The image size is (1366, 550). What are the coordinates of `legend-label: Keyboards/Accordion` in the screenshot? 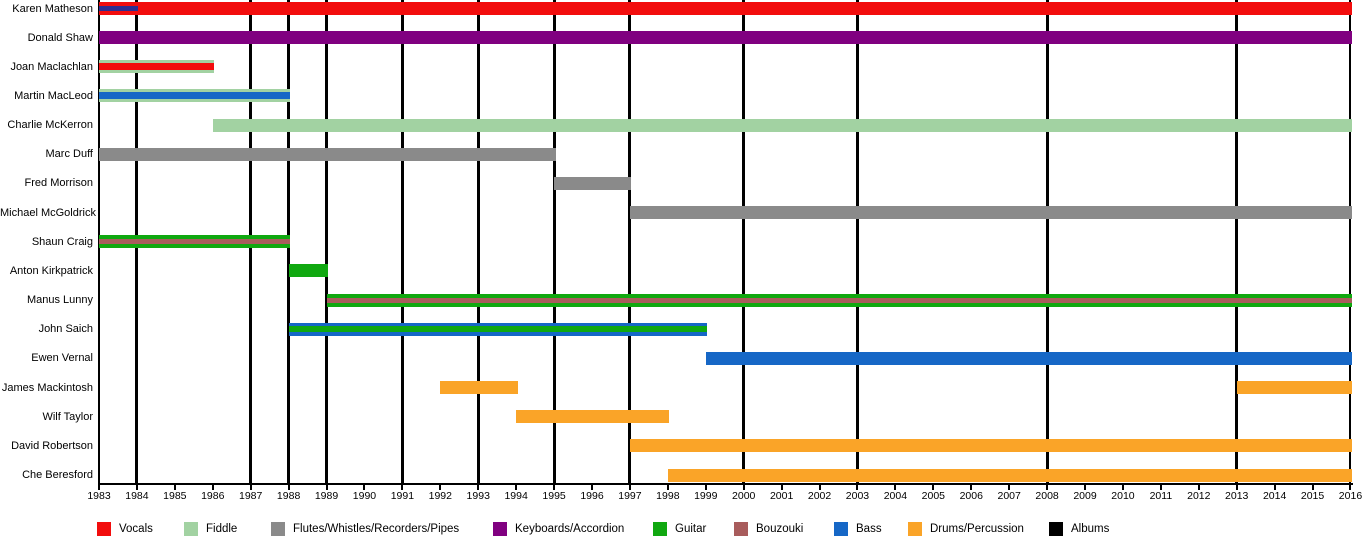 It's located at (570, 529).